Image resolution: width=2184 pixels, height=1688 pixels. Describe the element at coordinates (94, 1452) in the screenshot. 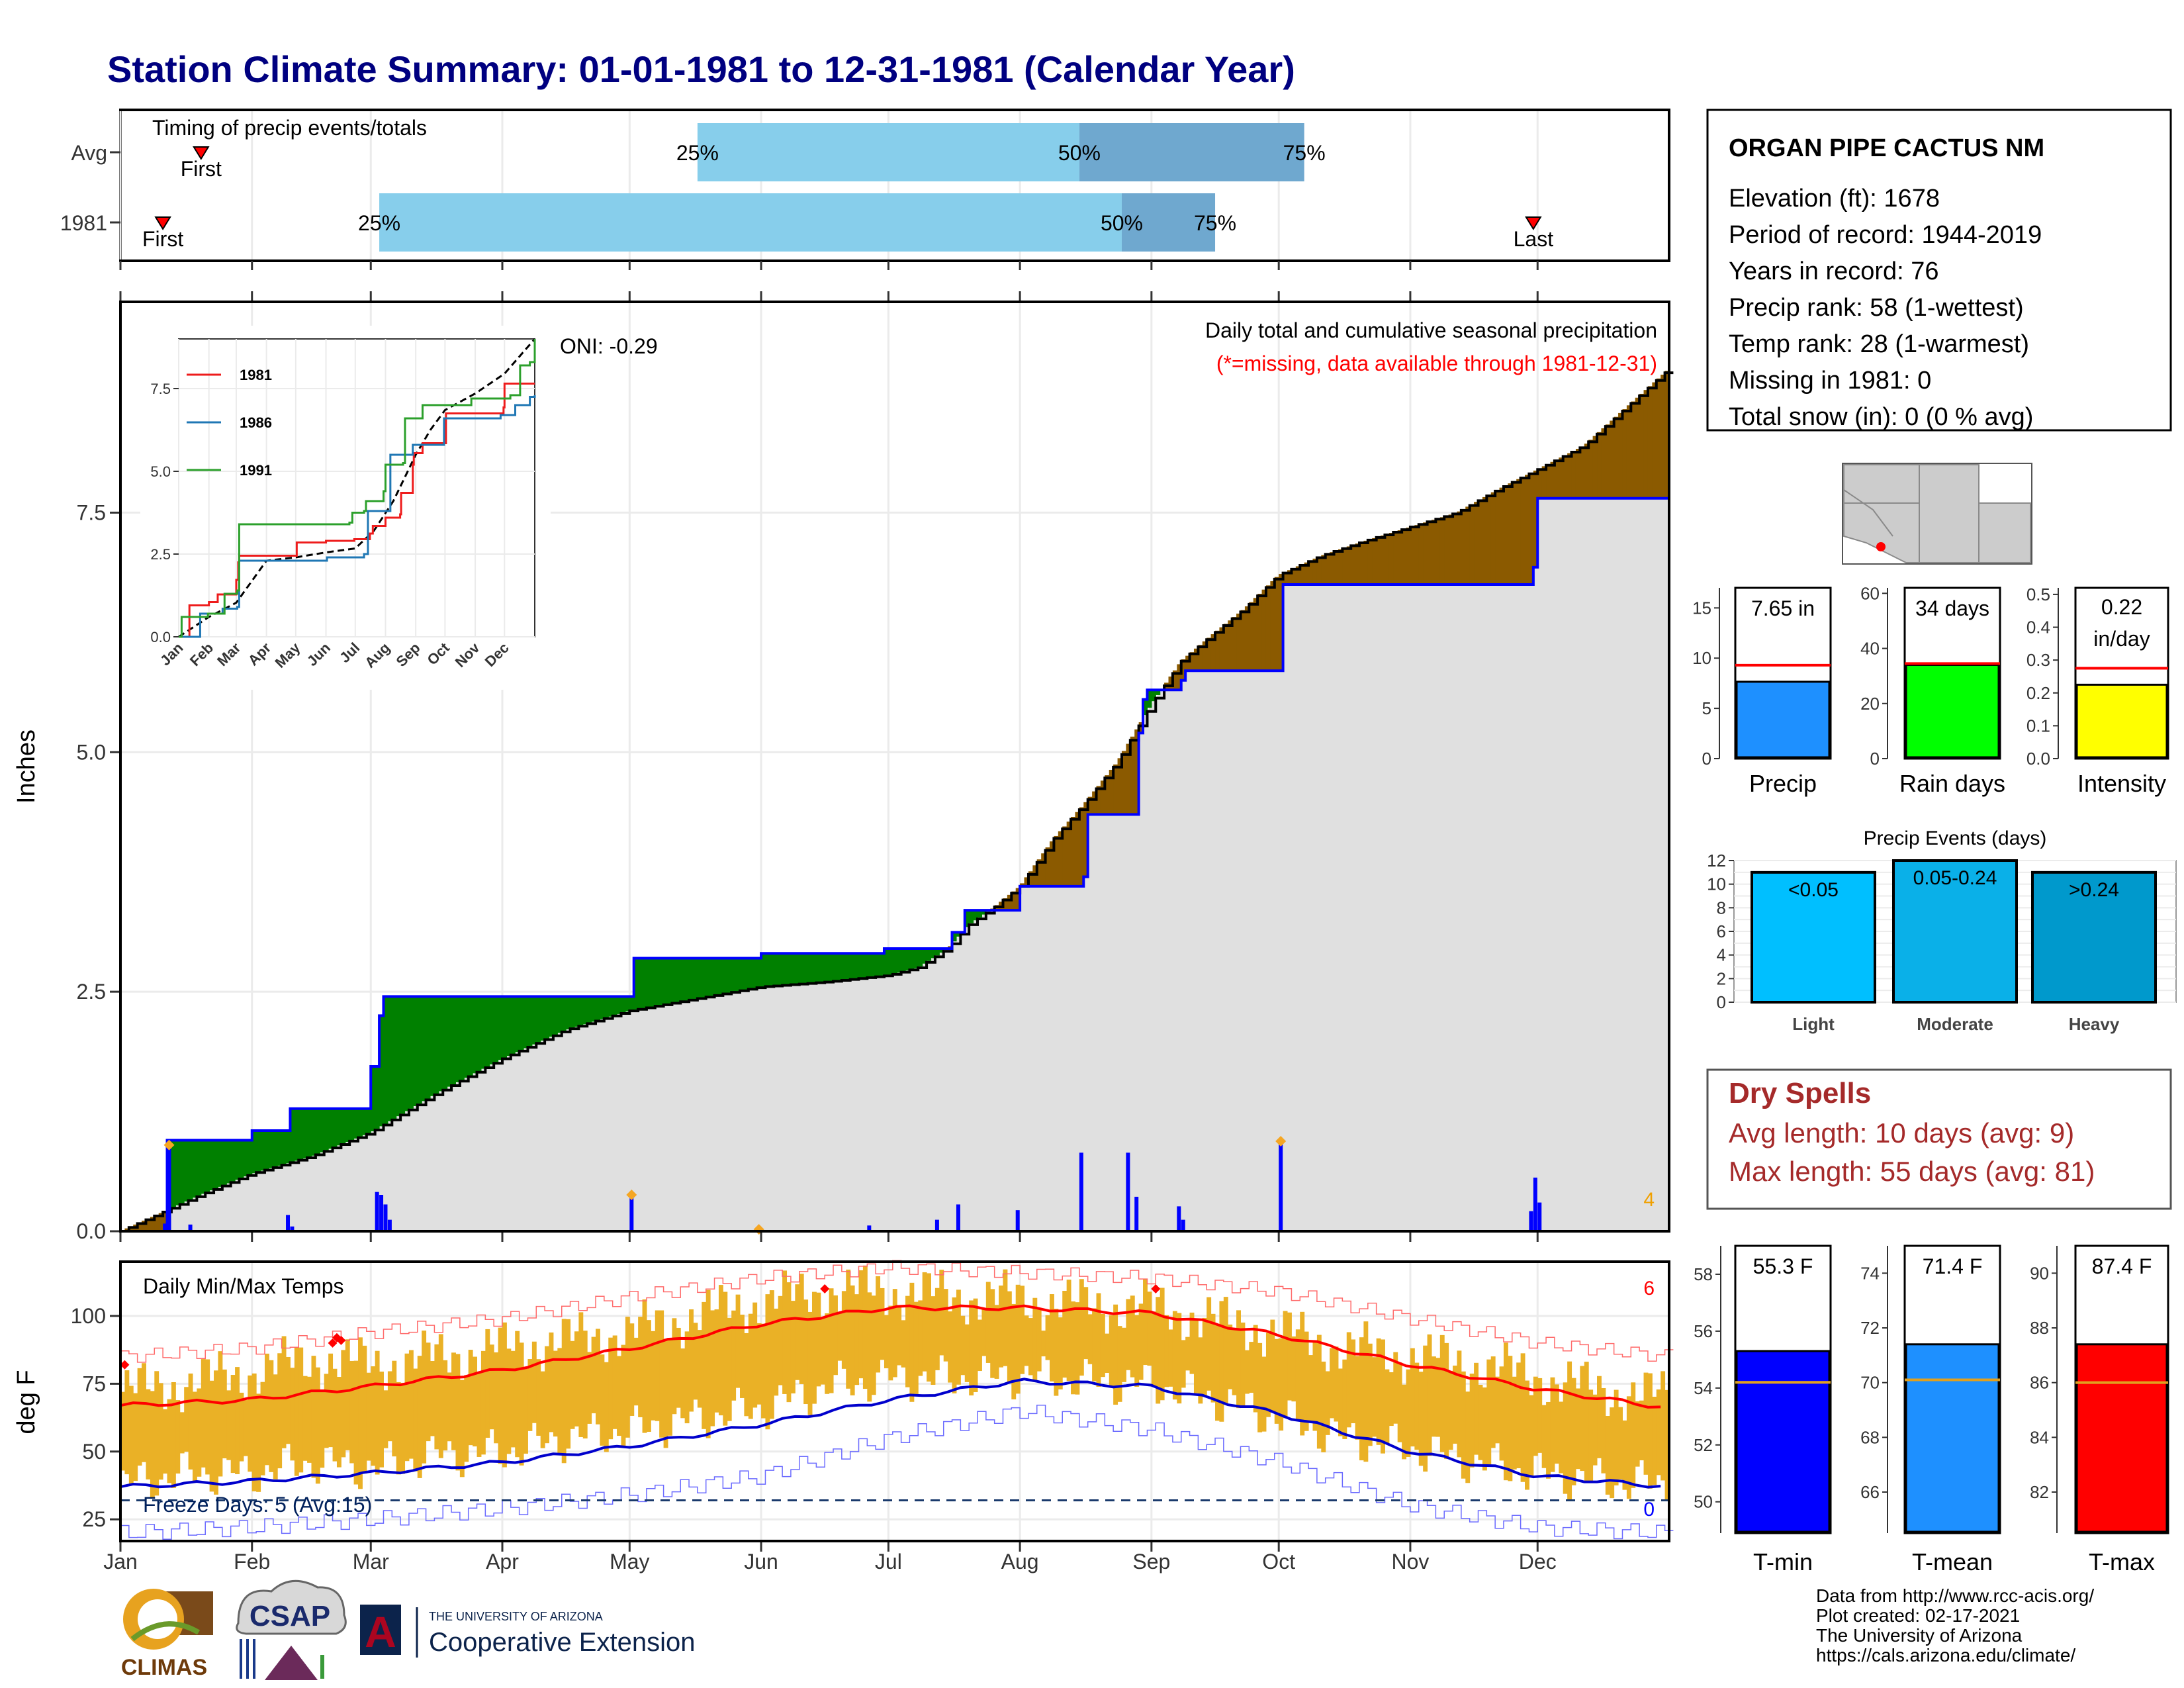

I see `temp-ytick-label: 50` at that location.